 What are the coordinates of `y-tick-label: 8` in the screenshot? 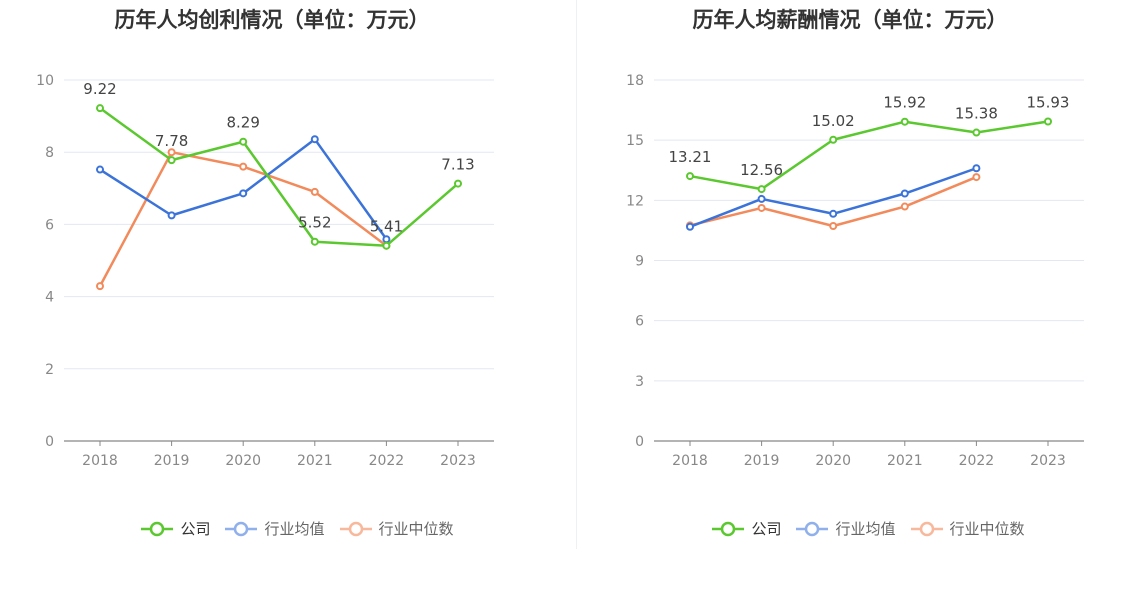 It's located at (49, 153).